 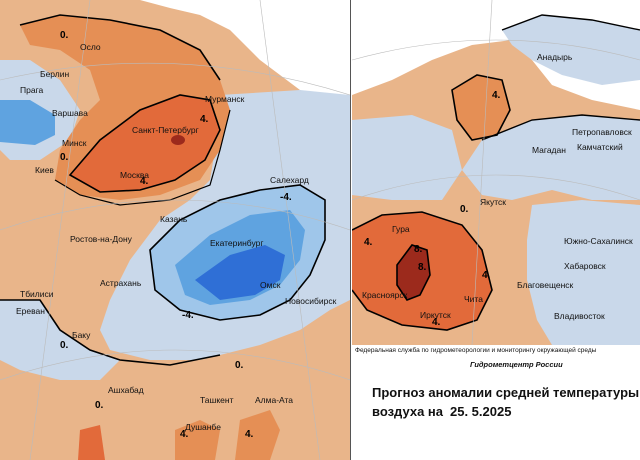 I want to click on west-iso-label-2: 0., so click(x=64, y=157).